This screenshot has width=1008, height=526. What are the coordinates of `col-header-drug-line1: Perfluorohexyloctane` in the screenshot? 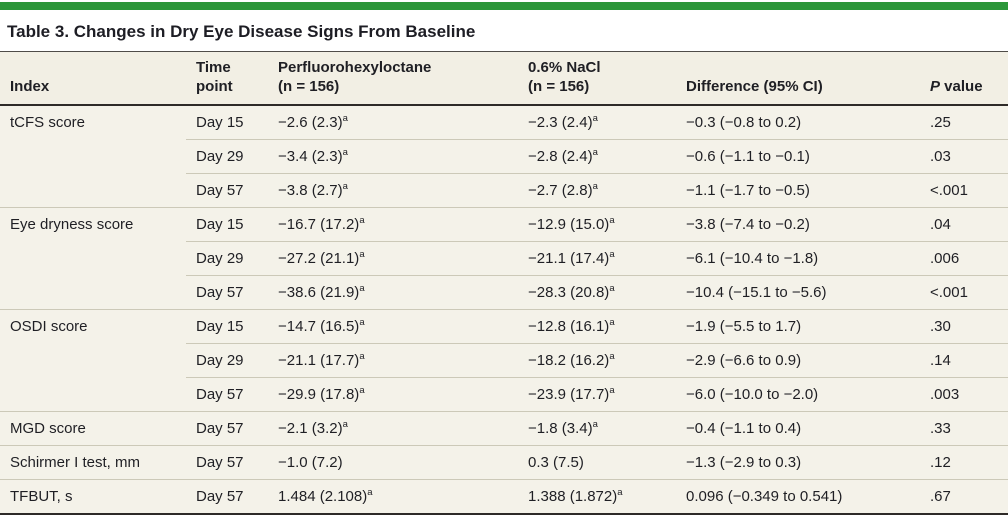 It's located at (355, 67).